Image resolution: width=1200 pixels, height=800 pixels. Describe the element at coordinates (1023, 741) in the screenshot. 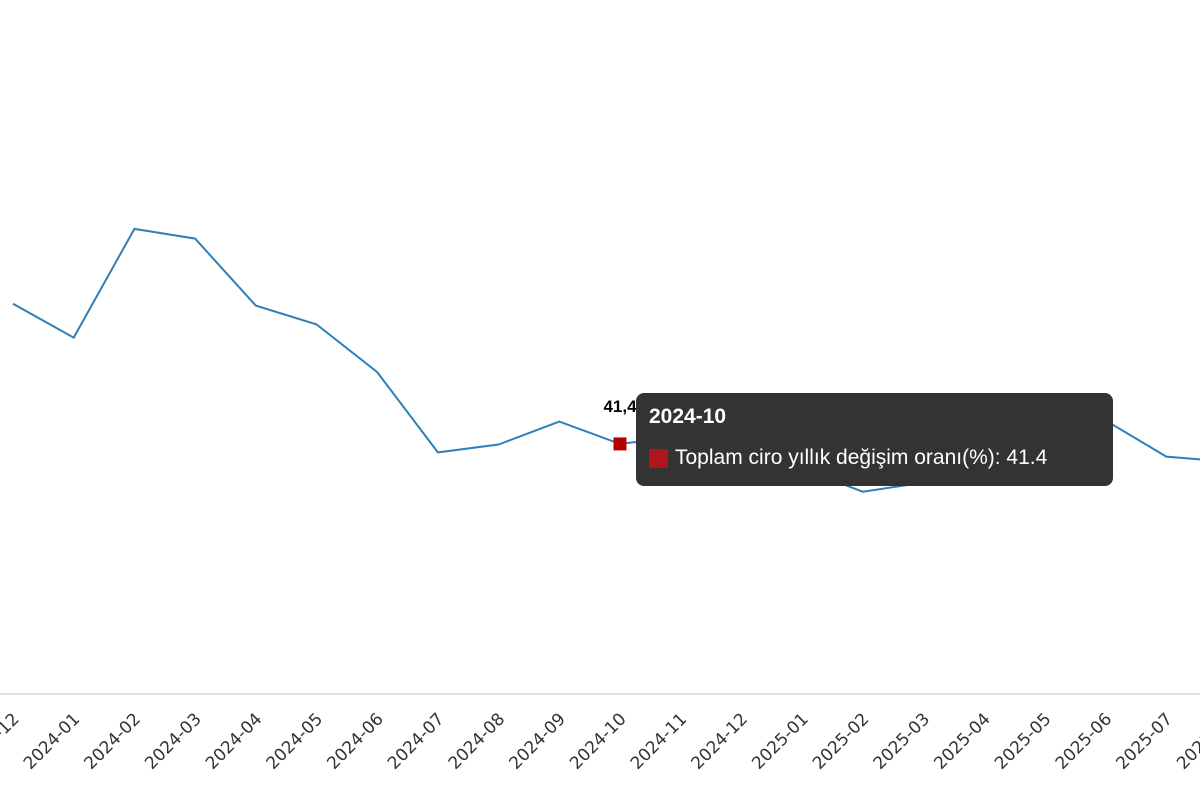

I see `x-tick-label: 2025-05` at that location.